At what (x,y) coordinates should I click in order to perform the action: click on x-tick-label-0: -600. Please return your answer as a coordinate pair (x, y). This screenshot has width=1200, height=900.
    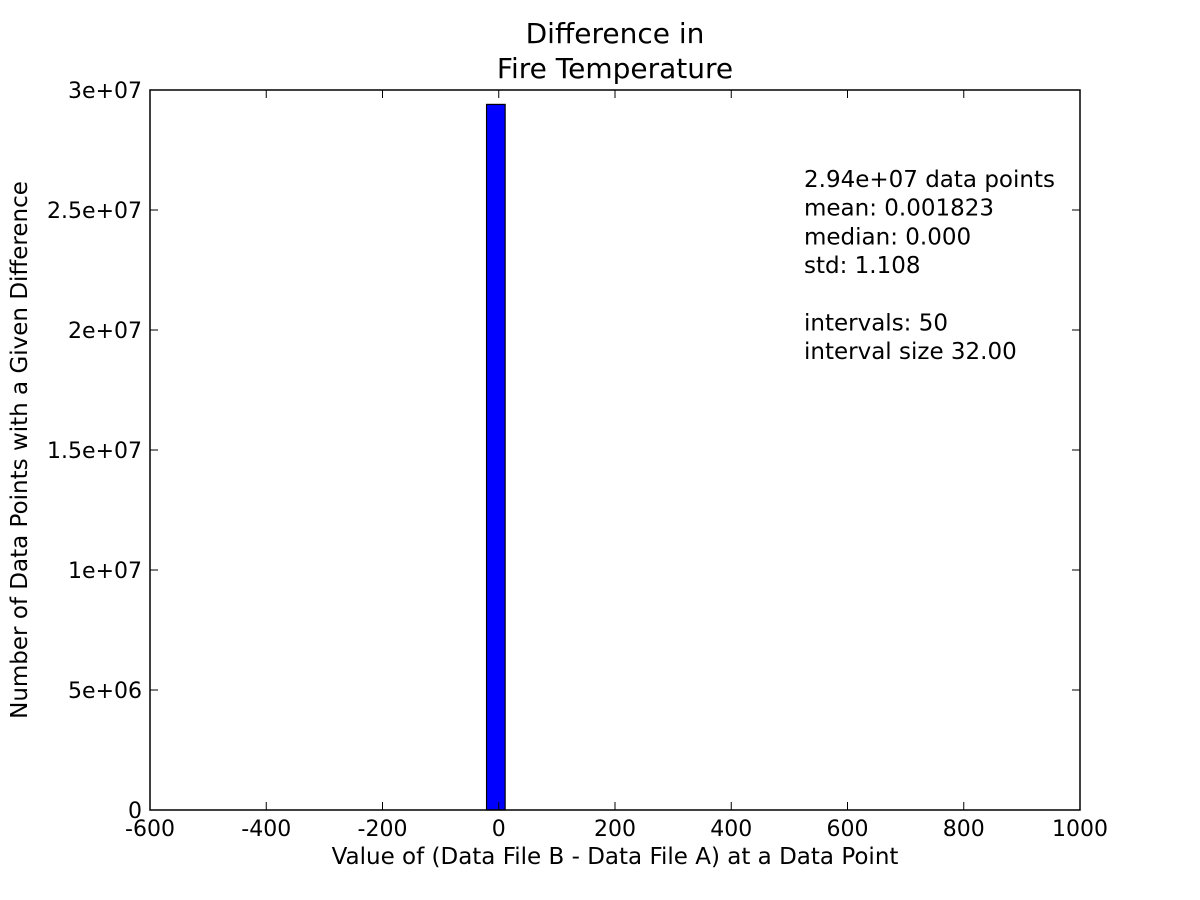
    Looking at the image, I should click on (150, 829).